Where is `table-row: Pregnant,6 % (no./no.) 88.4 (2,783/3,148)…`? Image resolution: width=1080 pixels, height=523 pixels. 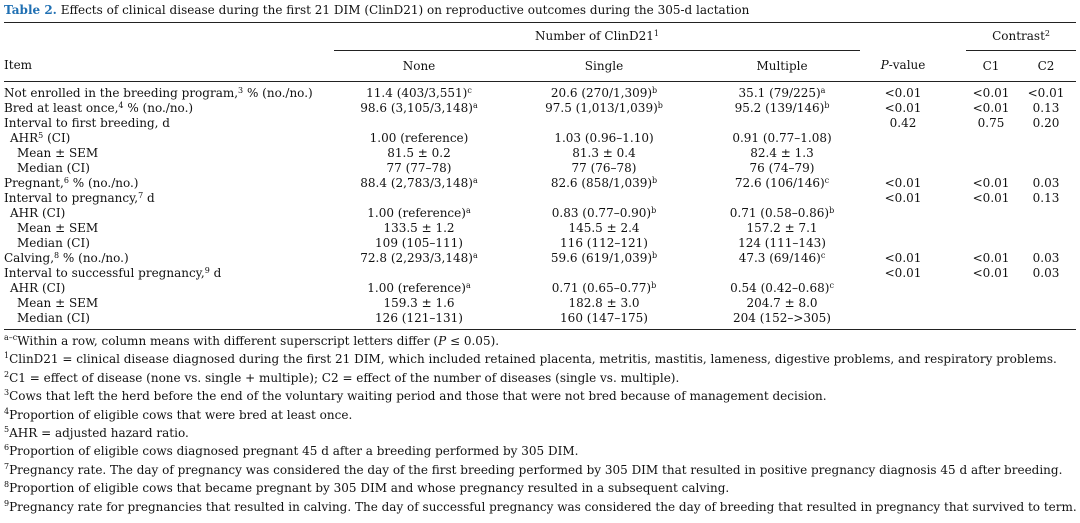 table-row: Pregnant,6 % (no./no.) 88.4 (2,783/3,148)… is located at coordinates (540, 183).